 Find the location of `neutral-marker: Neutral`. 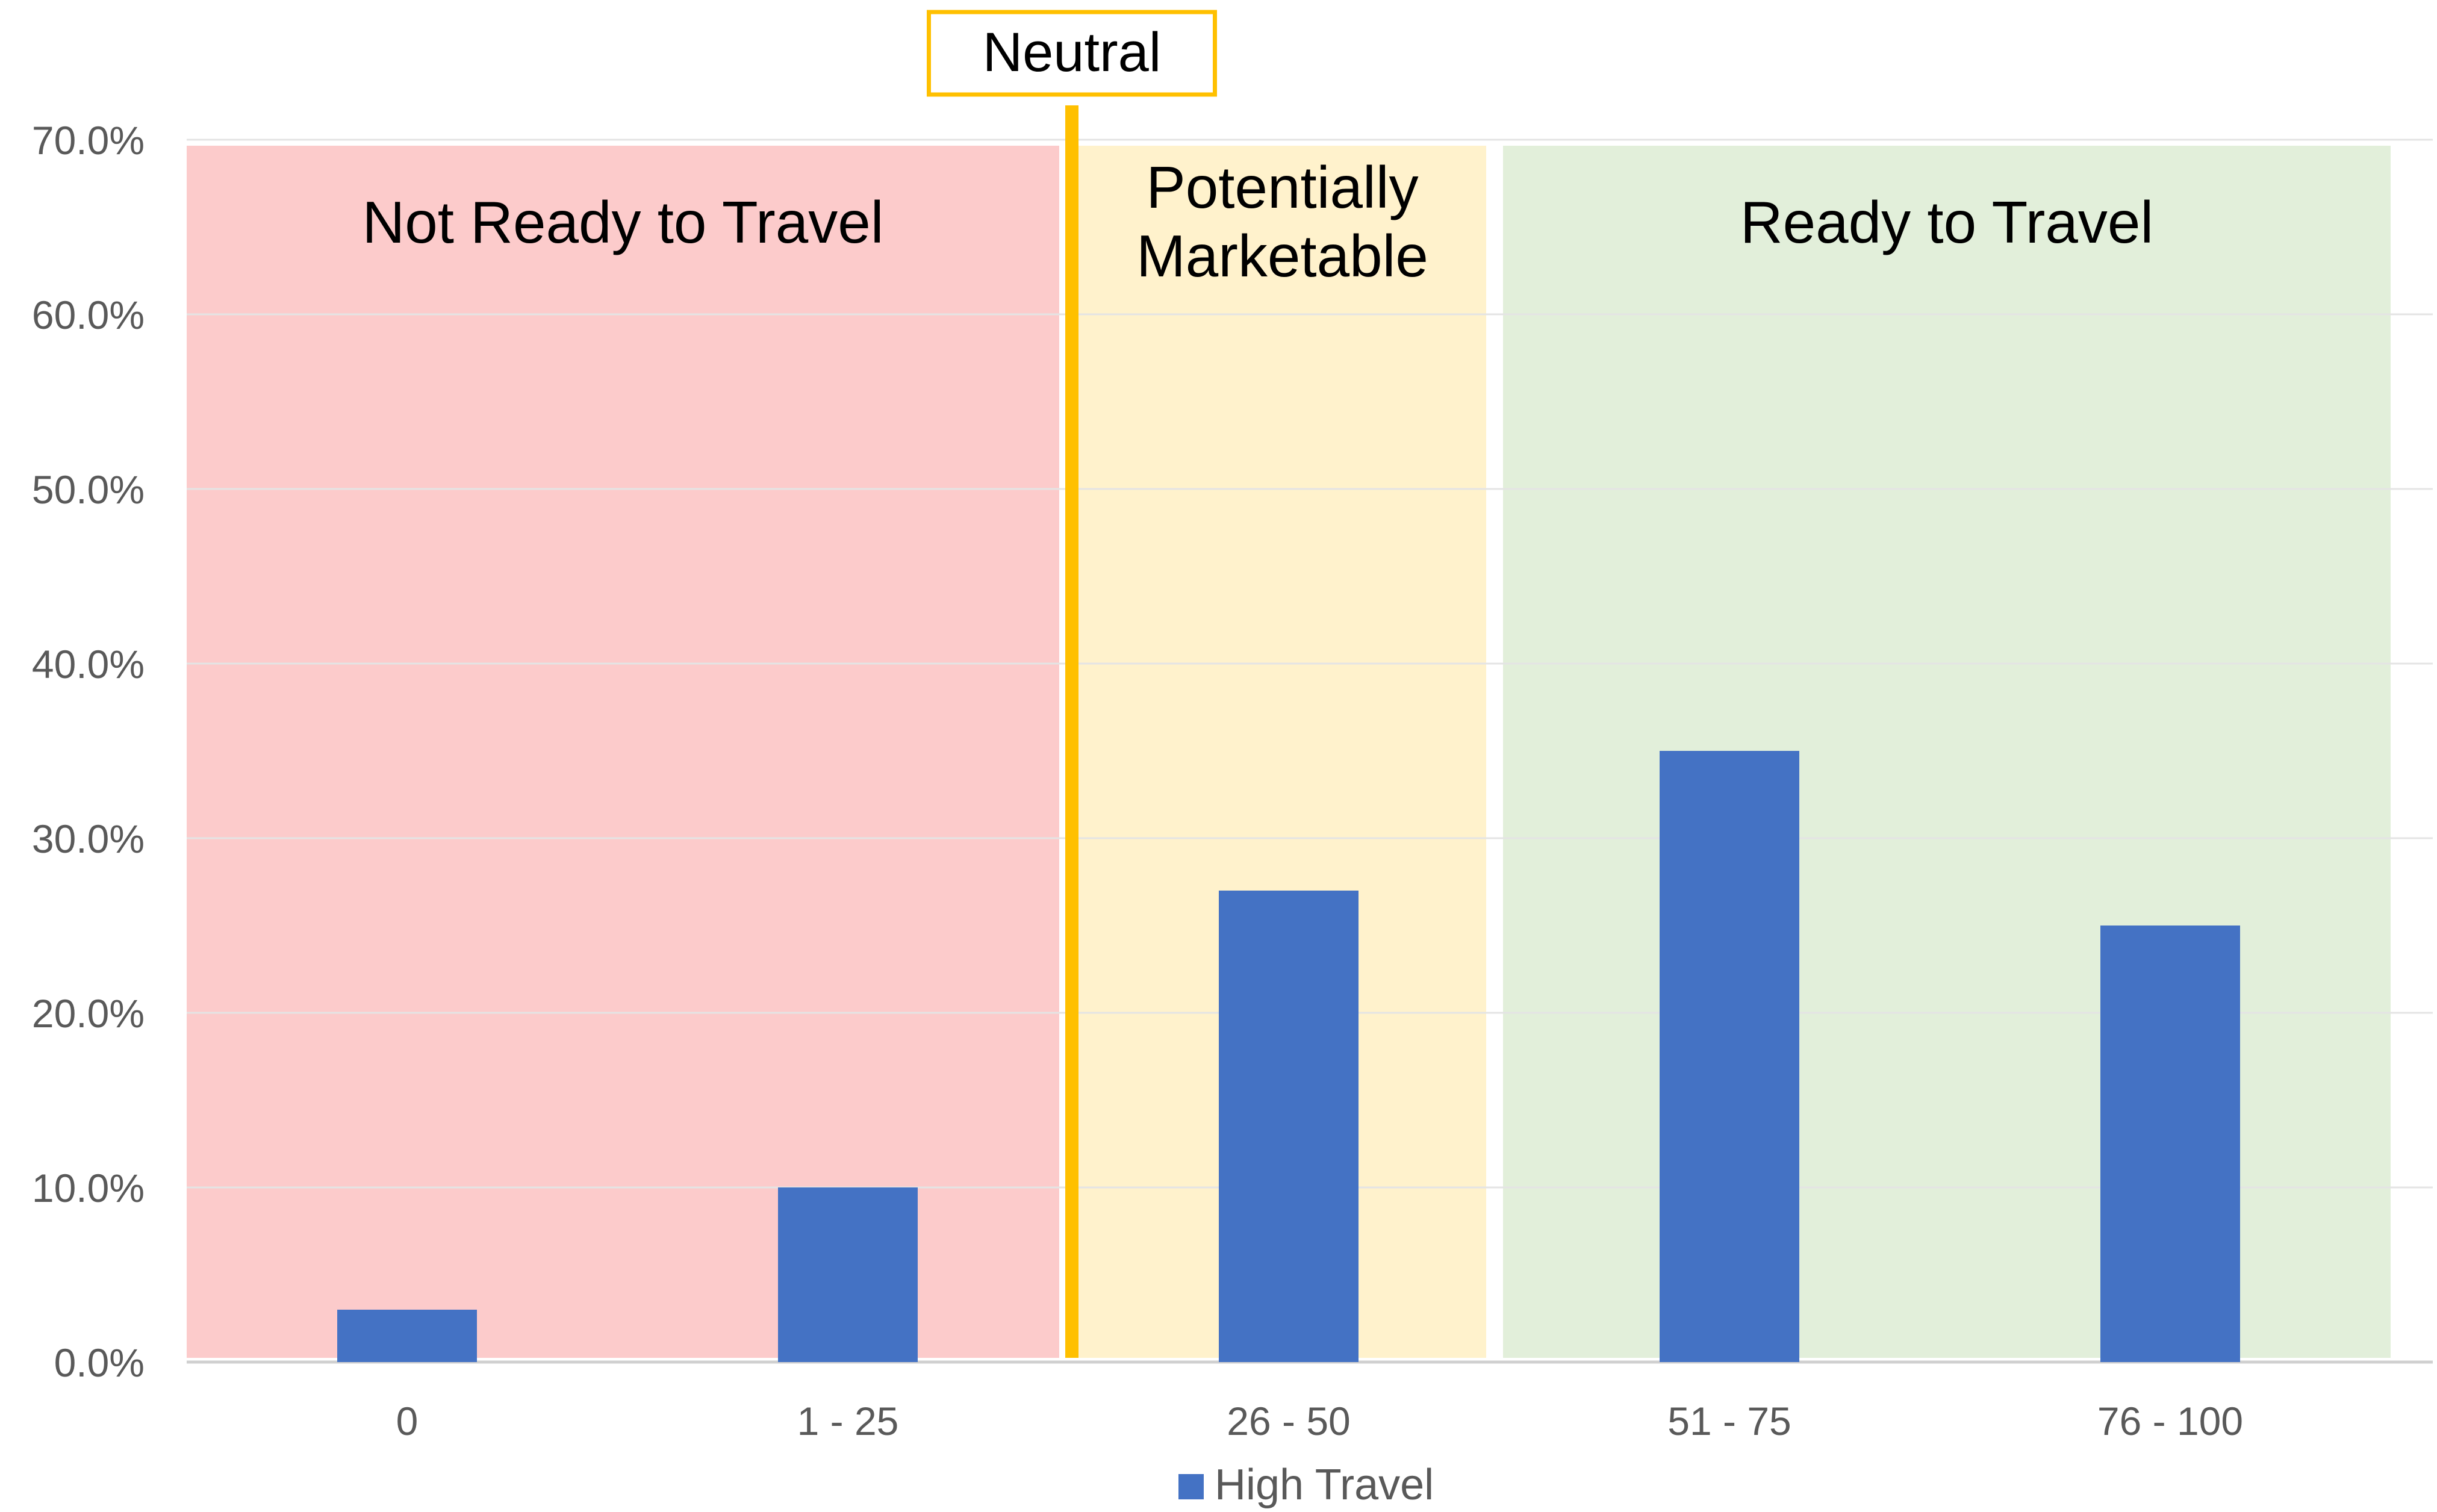

neutral-marker: Neutral is located at coordinates (1072, 684).